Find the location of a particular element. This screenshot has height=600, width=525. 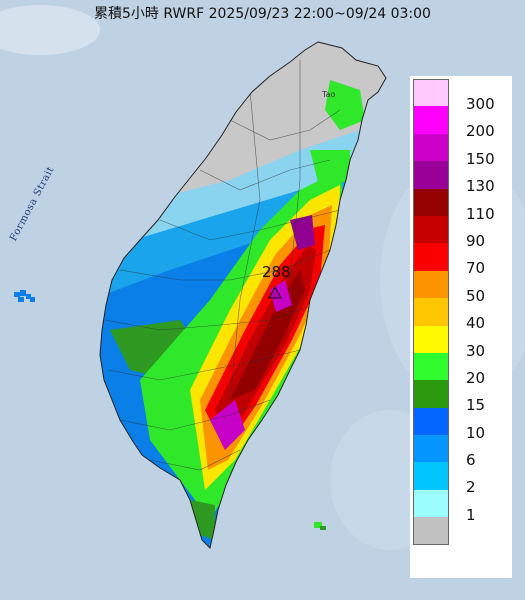

legend-row: 130 is located at coordinates (461, 178).